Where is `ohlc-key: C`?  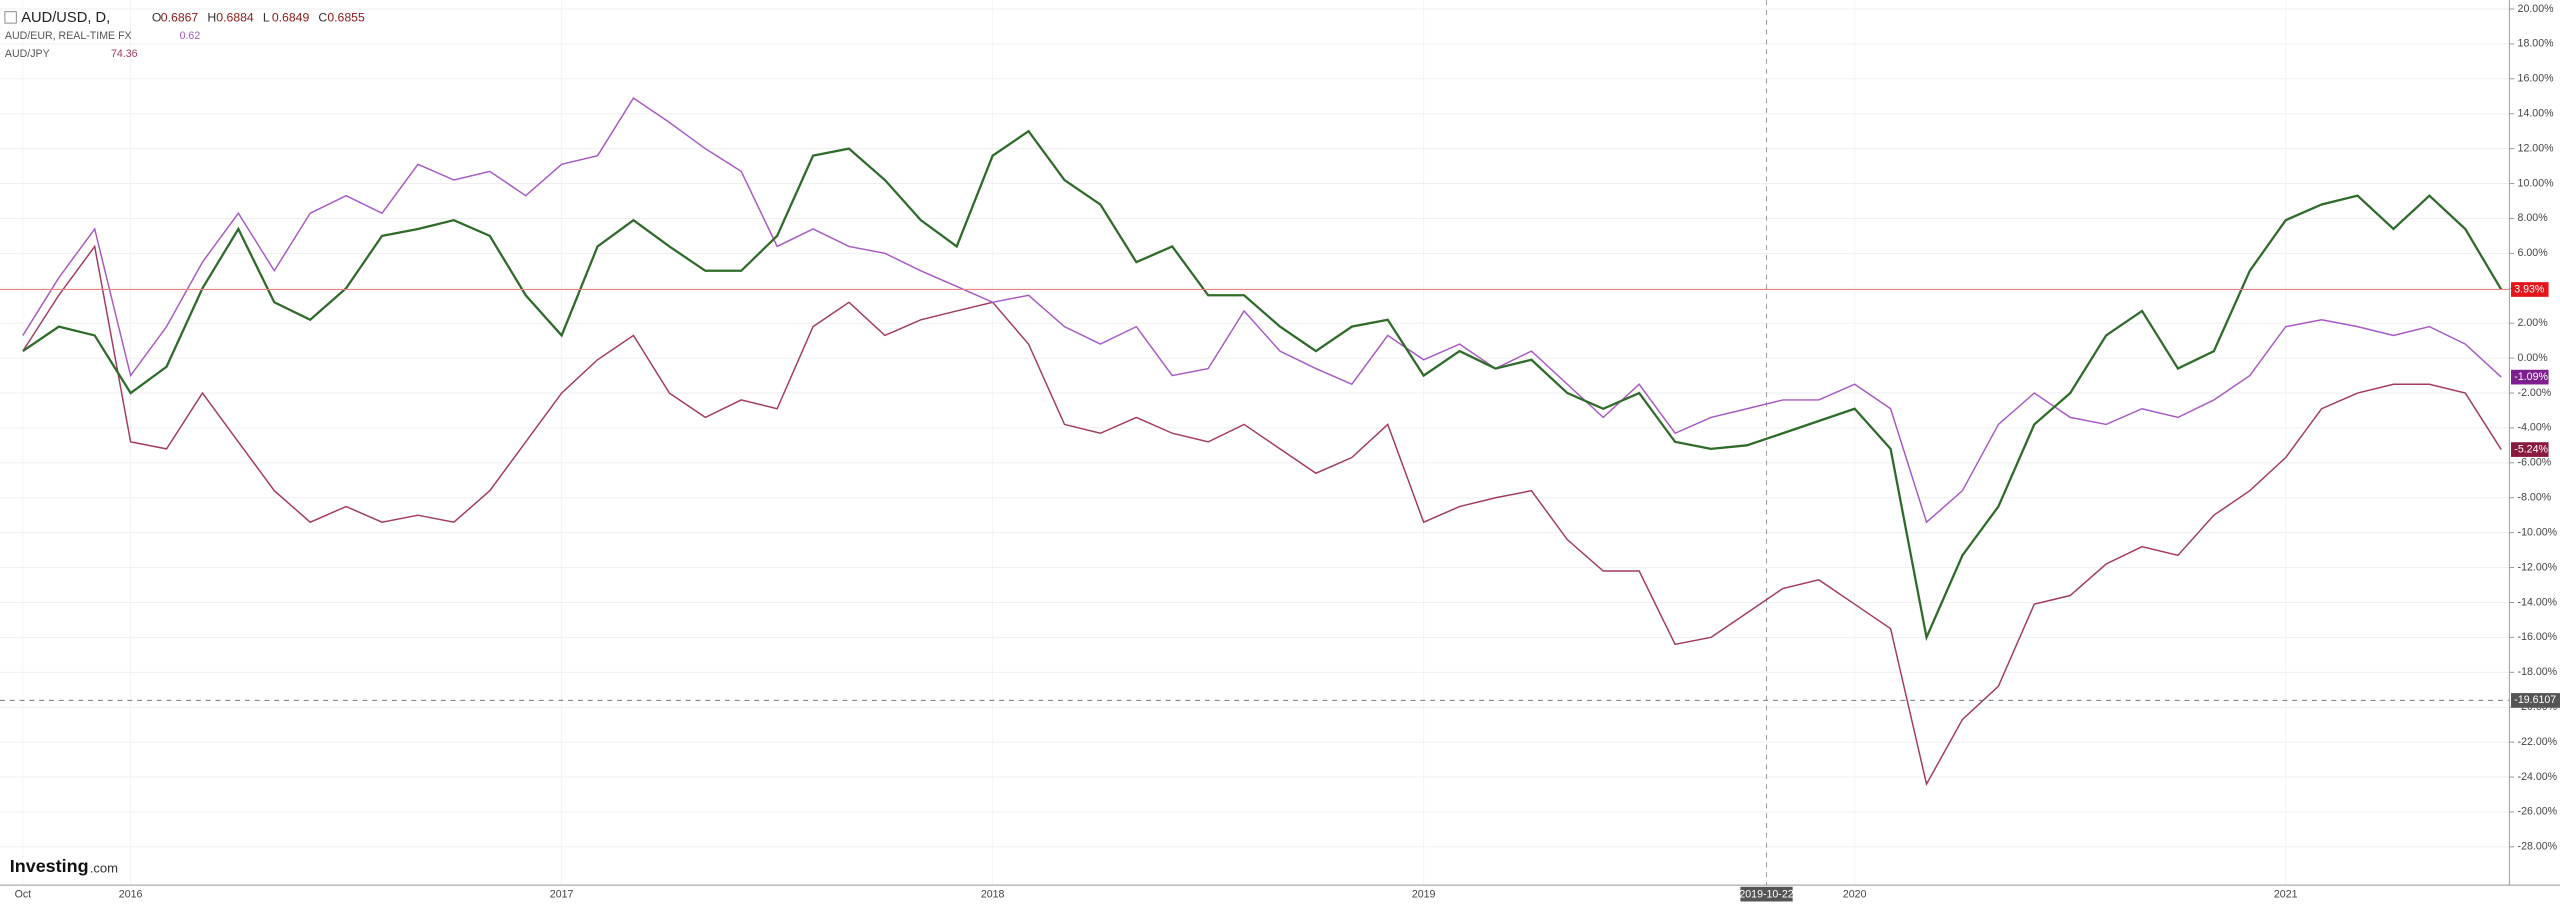
ohlc-key: C is located at coordinates (322, 17).